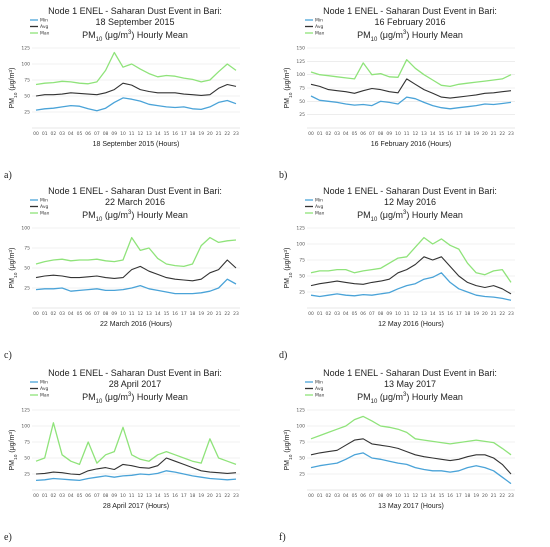 This screenshot has width=550, height=547. I want to click on panel-label: e), so click(8, 537).